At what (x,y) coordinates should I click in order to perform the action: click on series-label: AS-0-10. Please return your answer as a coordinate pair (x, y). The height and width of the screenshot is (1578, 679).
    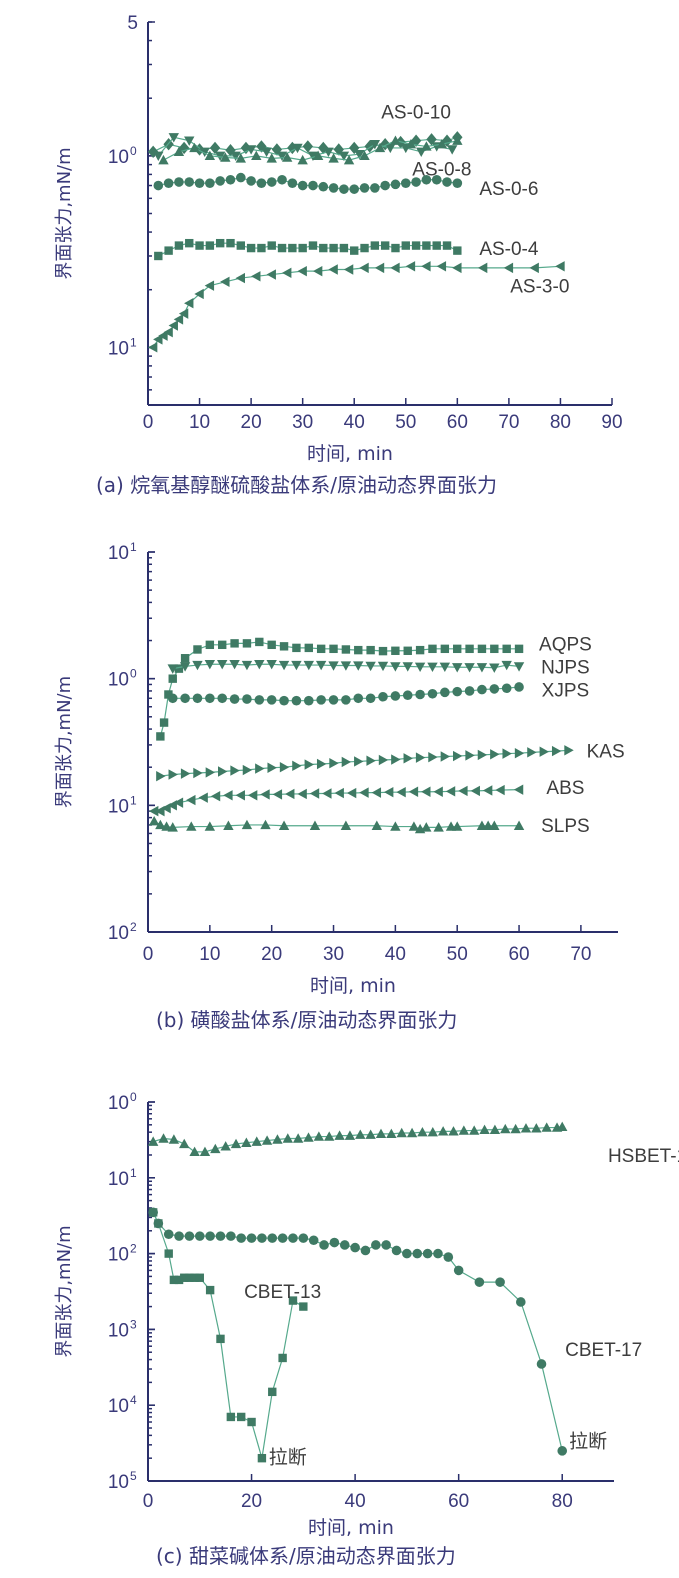
    Looking at the image, I should click on (416, 113).